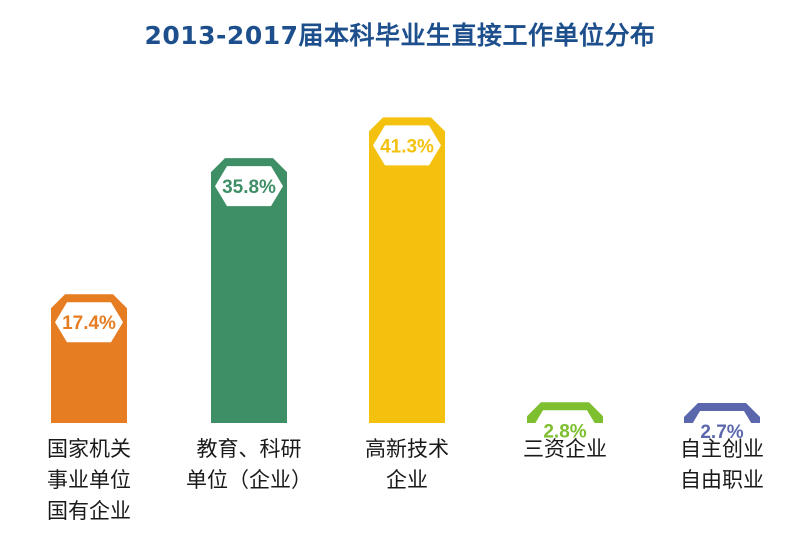  Describe the element at coordinates (89, 480) in the screenshot. I see `category-label: 国家机关 事业单位 国有企业` at that location.